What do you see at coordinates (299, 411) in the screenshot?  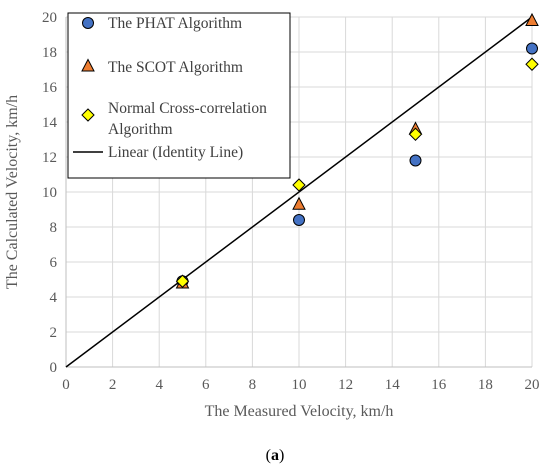 I see `x-axis-title: The Measured Velocity, km/h` at bounding box center [299, 411].